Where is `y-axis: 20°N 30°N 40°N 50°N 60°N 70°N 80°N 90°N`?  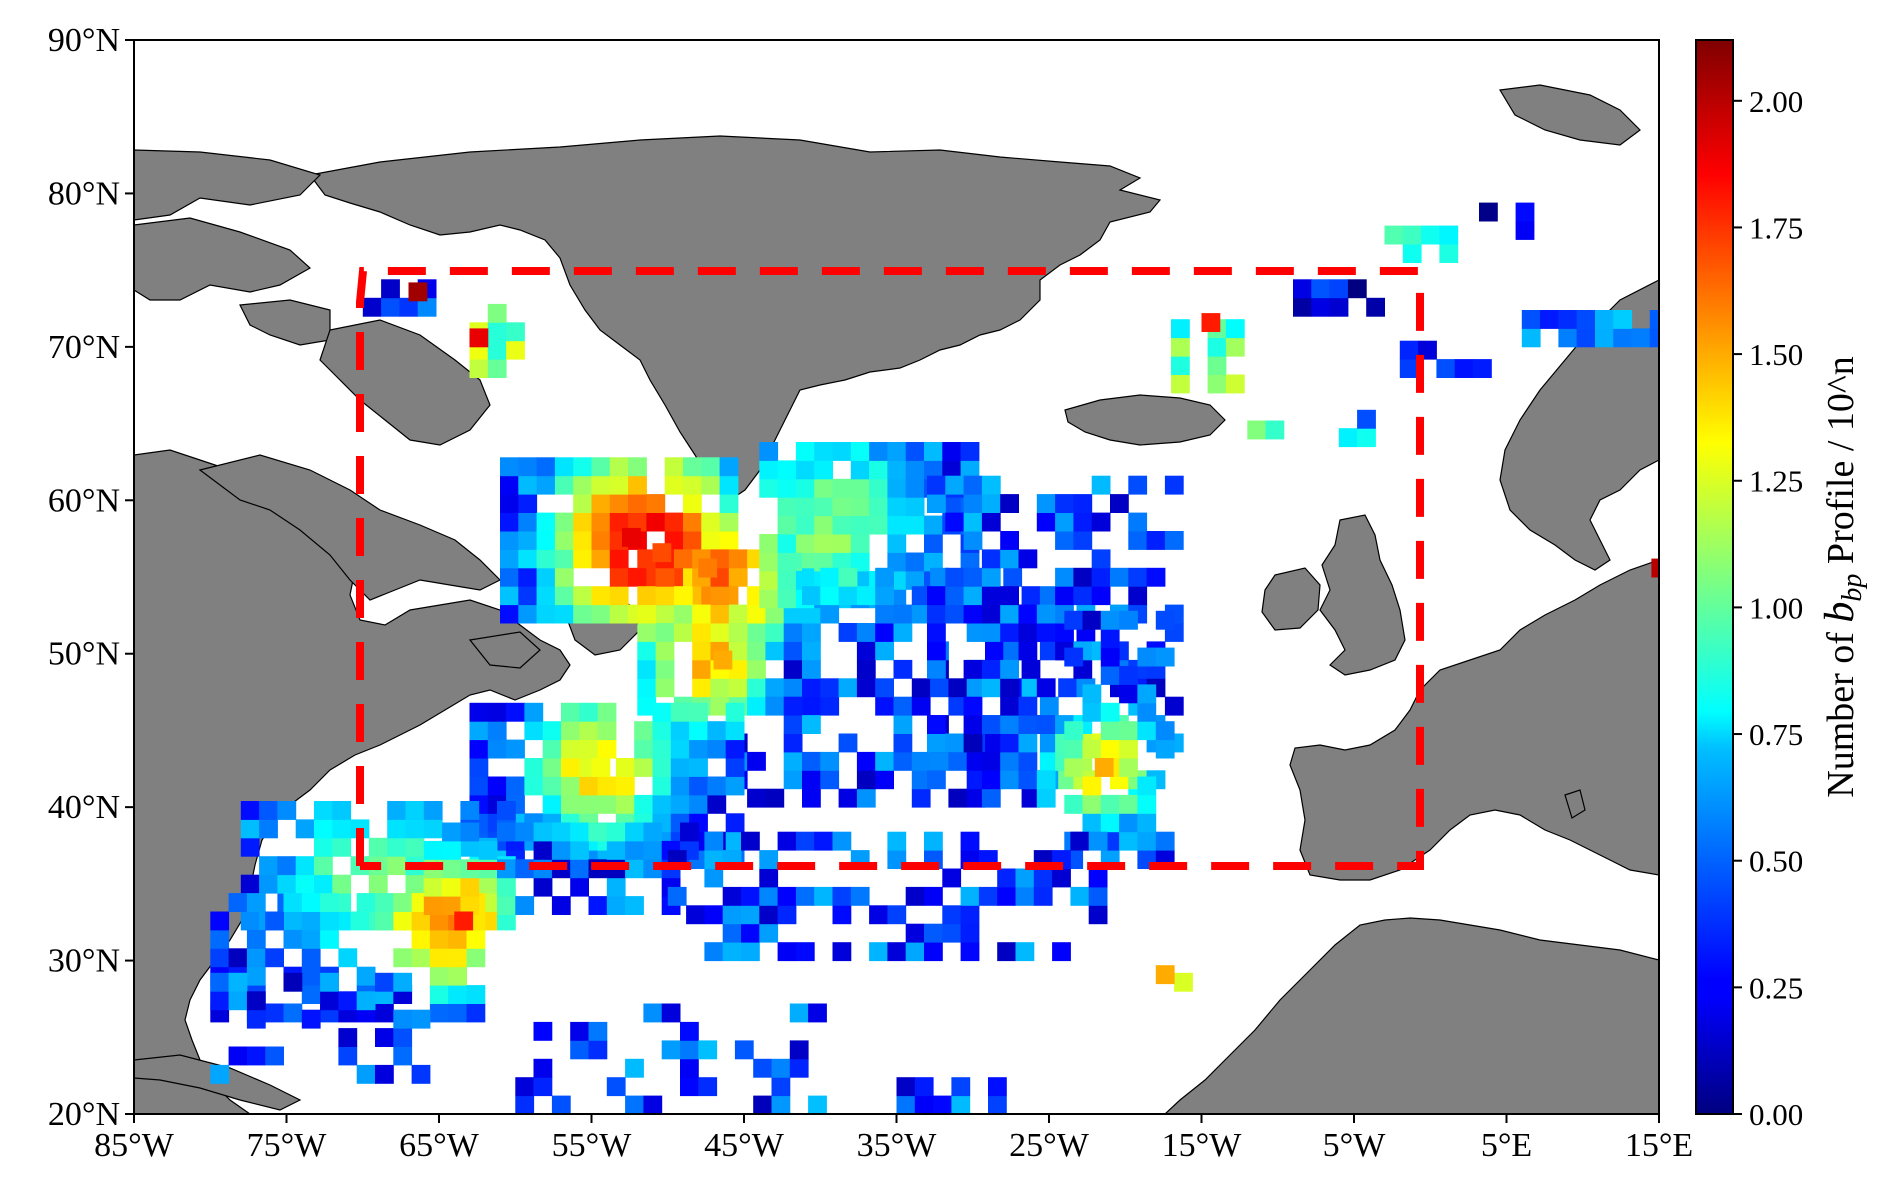
y-axis: 20°N 30°N 40°N 50°N 60°N 70°N 80°N 90°N is located at coordinates (91, 577).